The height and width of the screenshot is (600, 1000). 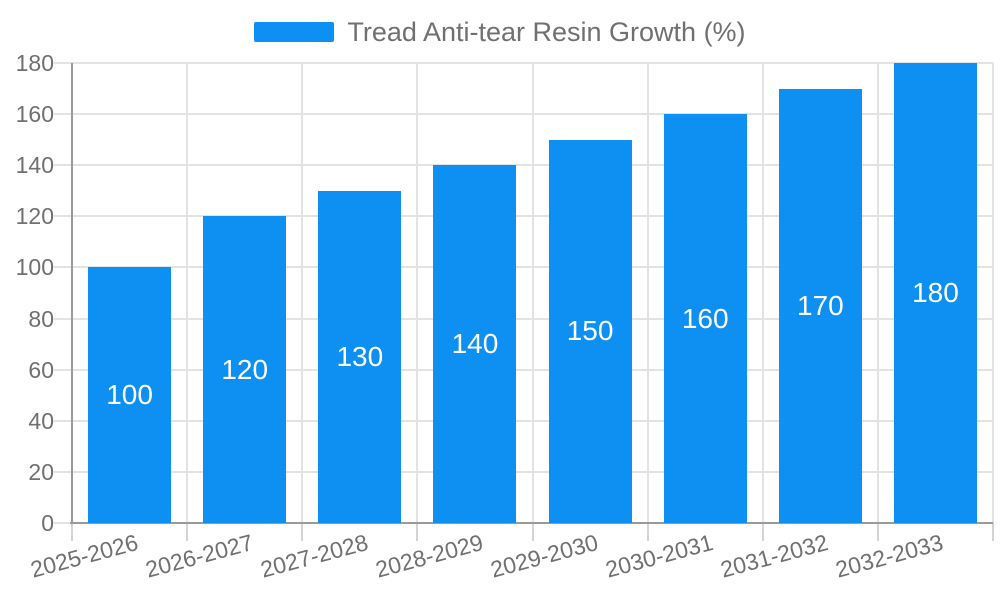 I want to click on x-axis-tick-label: 2030-2031, so click(x=659, y=556).